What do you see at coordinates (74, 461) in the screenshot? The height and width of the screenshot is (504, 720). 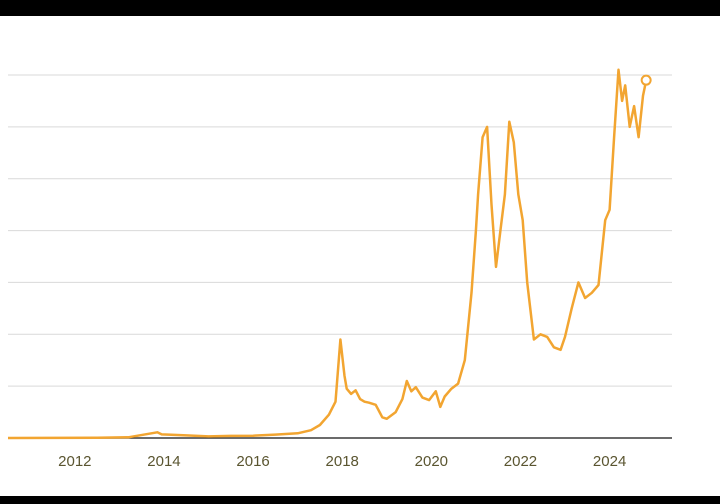 I see `x-tick-label: 2012` at bounding box center [74, 461].